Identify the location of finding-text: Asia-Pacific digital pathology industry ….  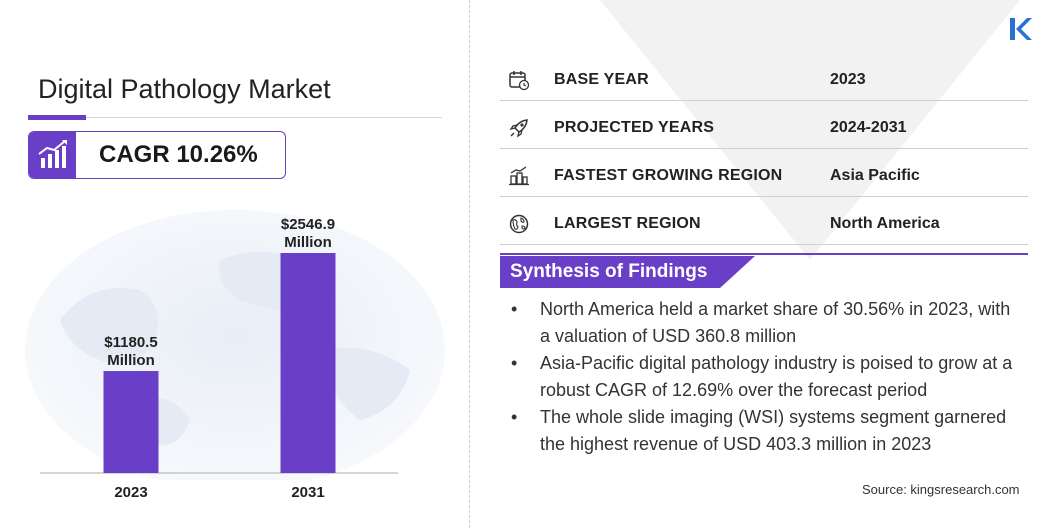
(776, 376).